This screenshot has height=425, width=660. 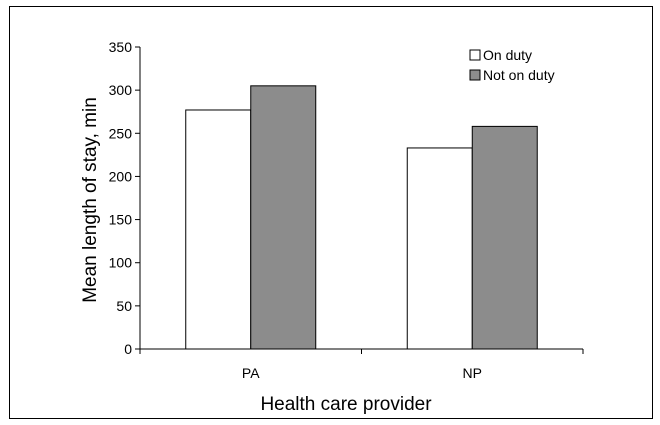 I want to click on y-tick-label: 150, so click(x=121, y=220).